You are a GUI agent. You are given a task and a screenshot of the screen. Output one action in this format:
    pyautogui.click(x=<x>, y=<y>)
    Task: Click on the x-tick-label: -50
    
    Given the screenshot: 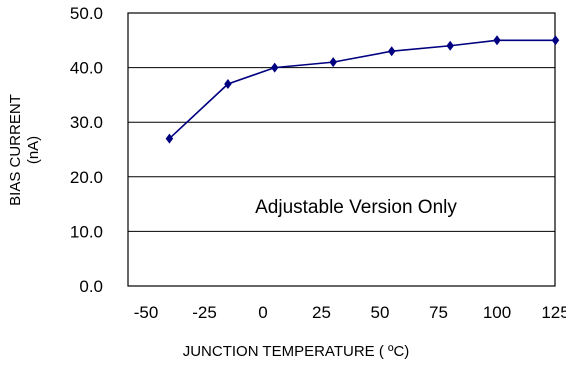 What is the action you would take?
    pyautogui.click(x=146, y=312)
    